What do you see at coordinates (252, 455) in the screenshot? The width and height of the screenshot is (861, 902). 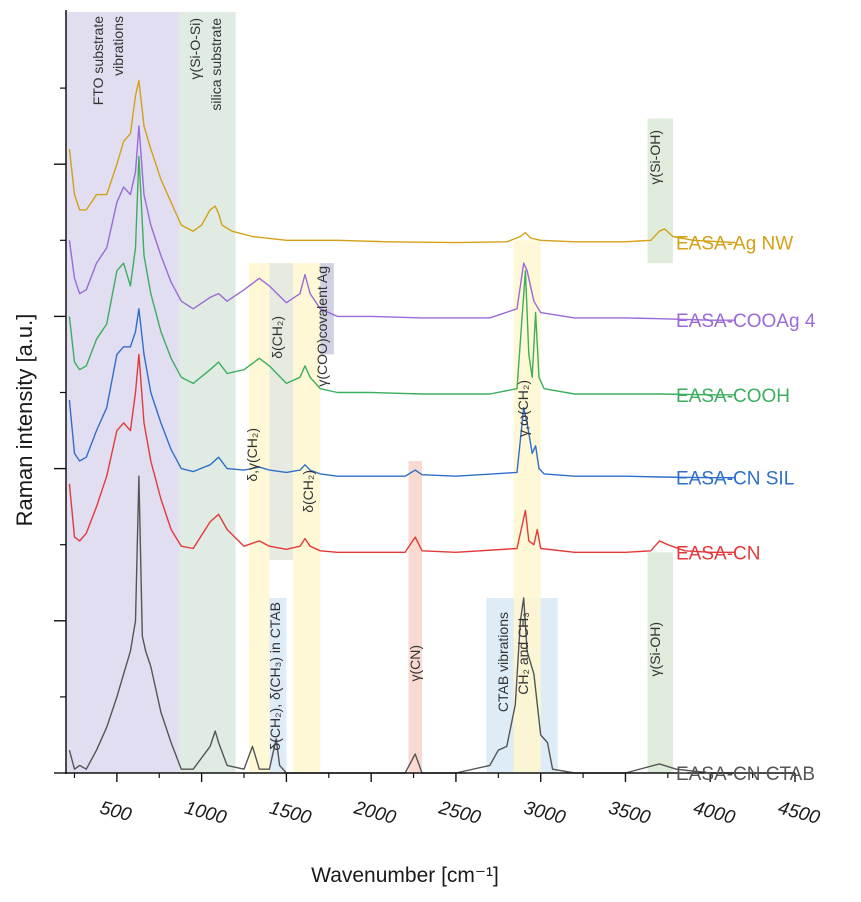 I see `band-label-dg-ch2: δ,γ(CH₂)` at bounding box center [252, 455].